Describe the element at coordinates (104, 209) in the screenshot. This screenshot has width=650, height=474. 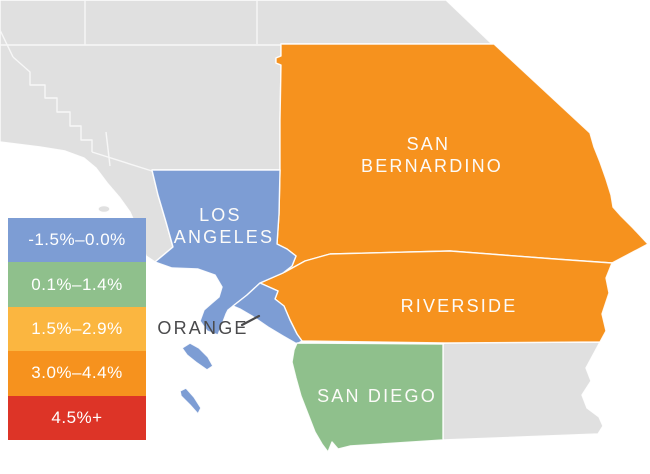
I see `island-channel` at that location.